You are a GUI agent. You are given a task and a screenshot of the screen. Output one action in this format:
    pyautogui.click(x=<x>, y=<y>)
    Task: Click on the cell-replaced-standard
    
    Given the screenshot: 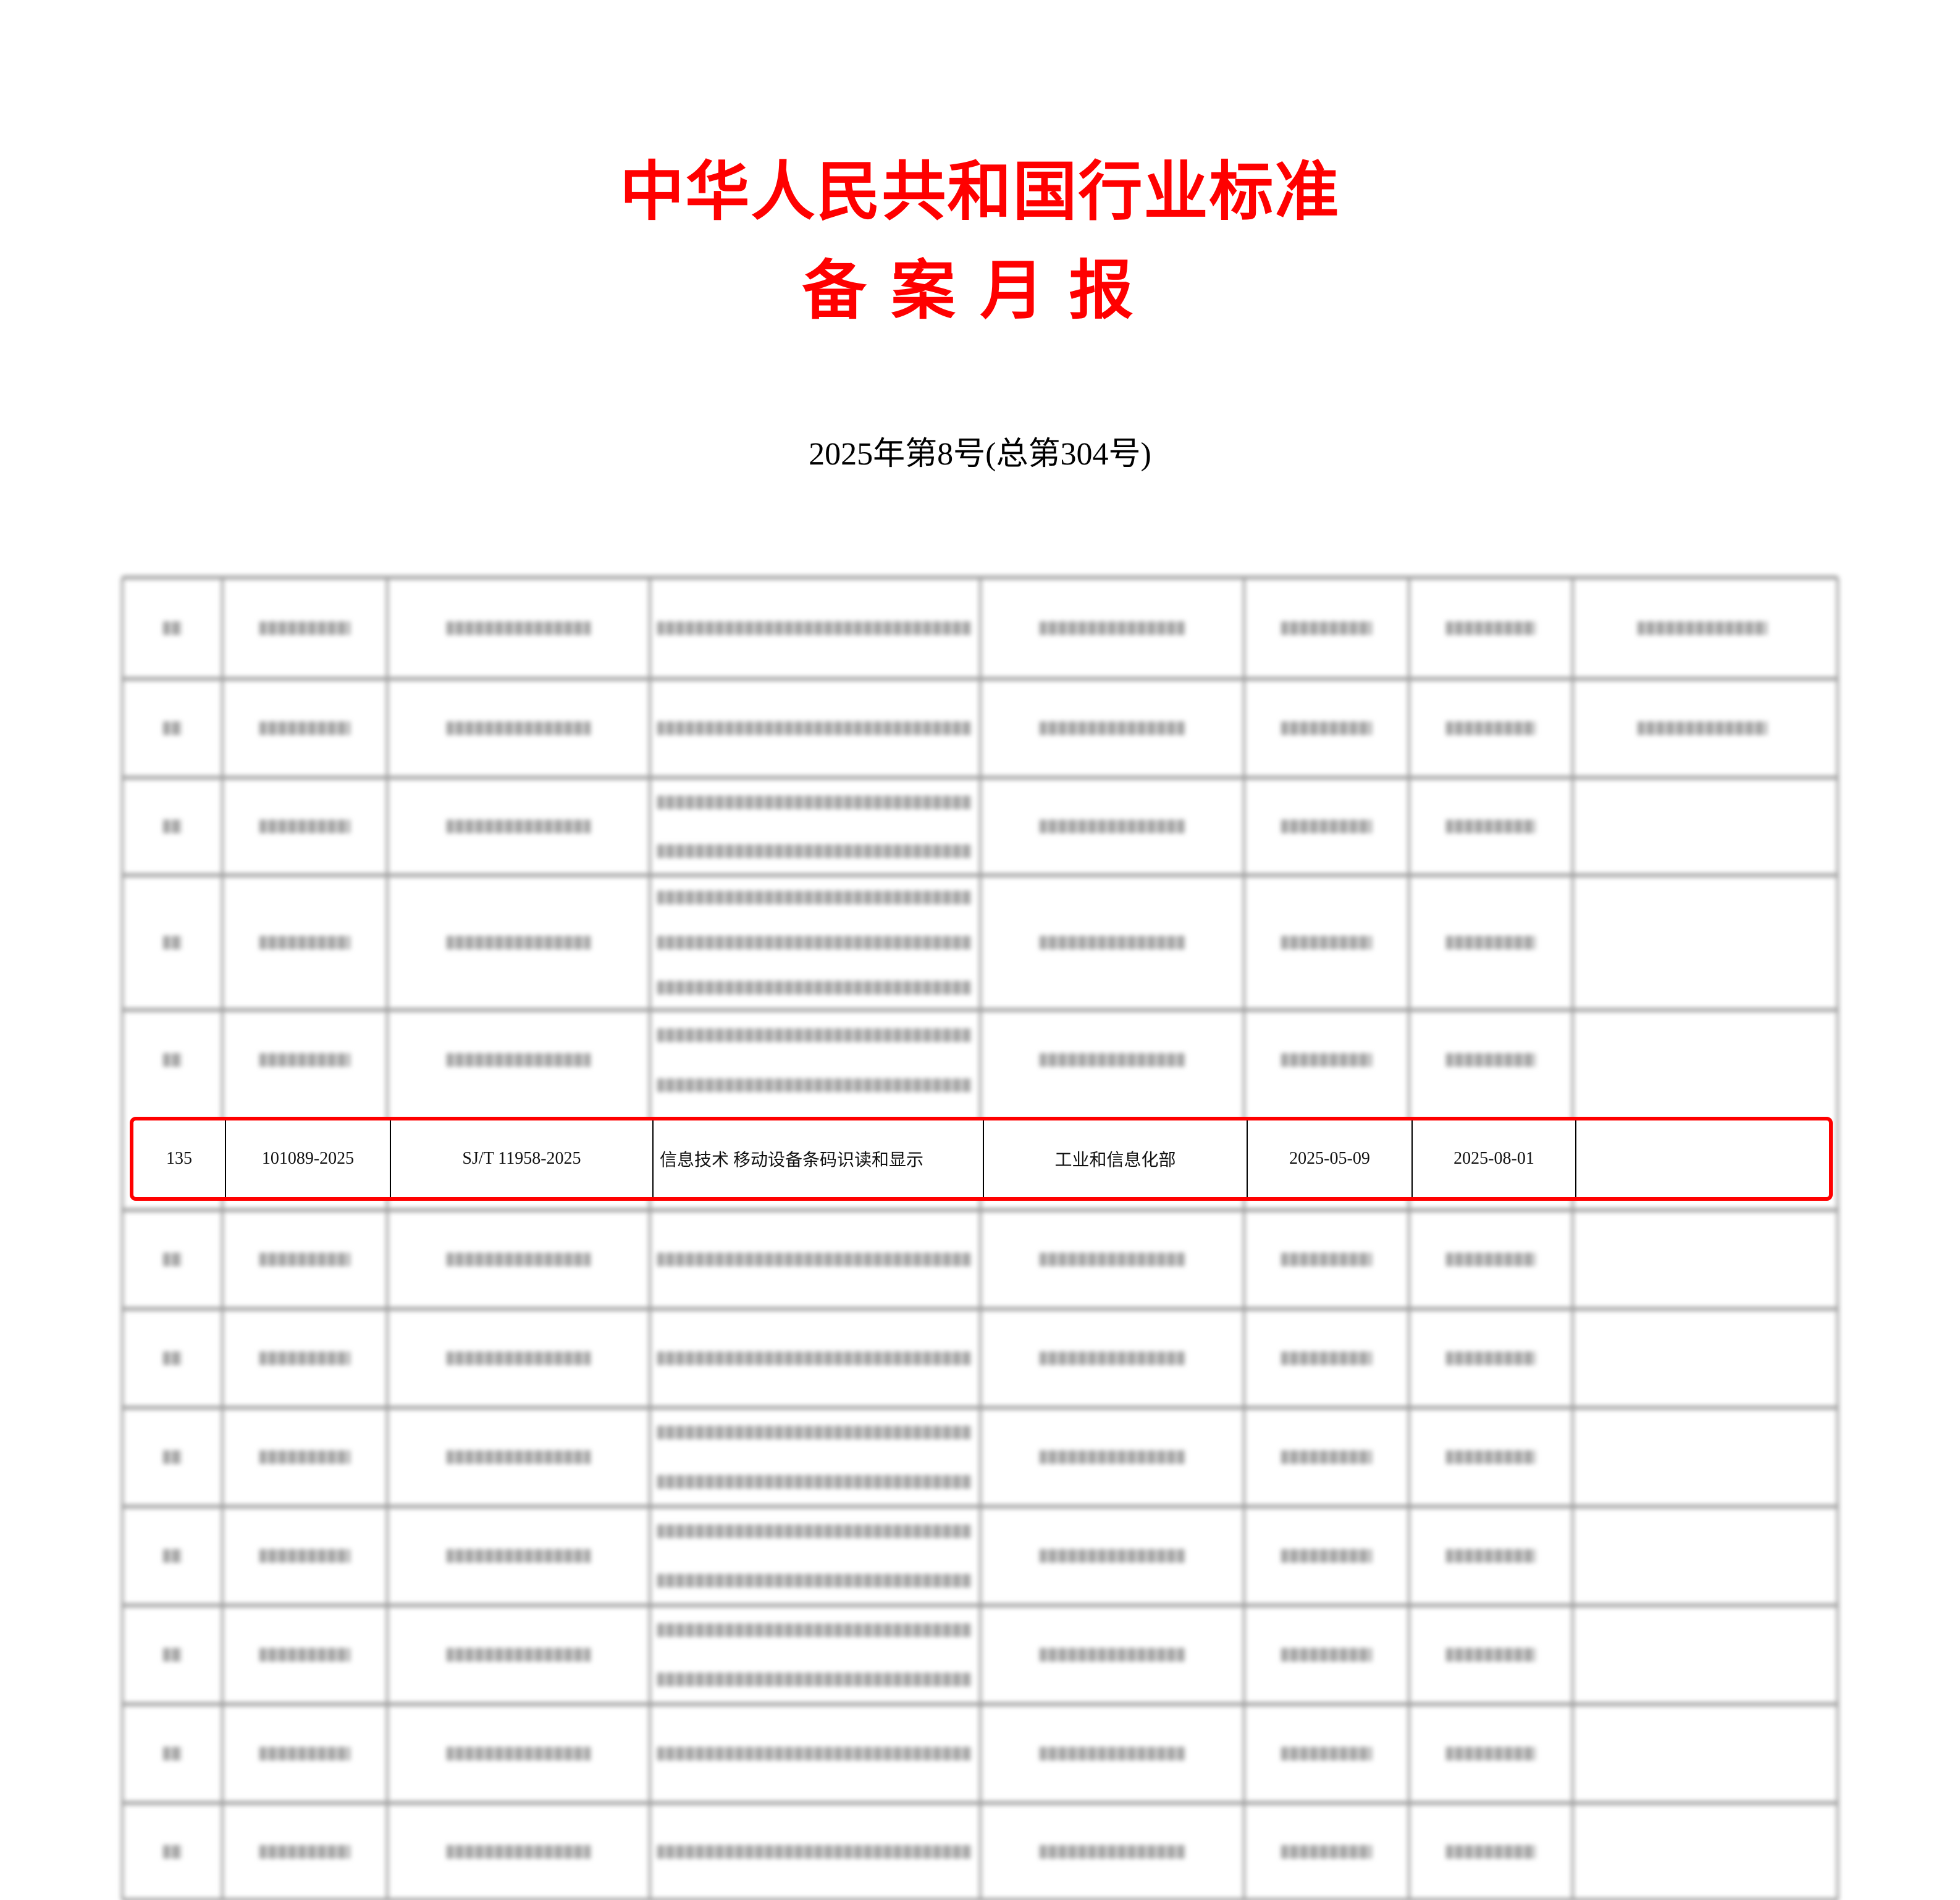 What is the action you would take?
    pyautogui.click(x=1699, y=1159)
    